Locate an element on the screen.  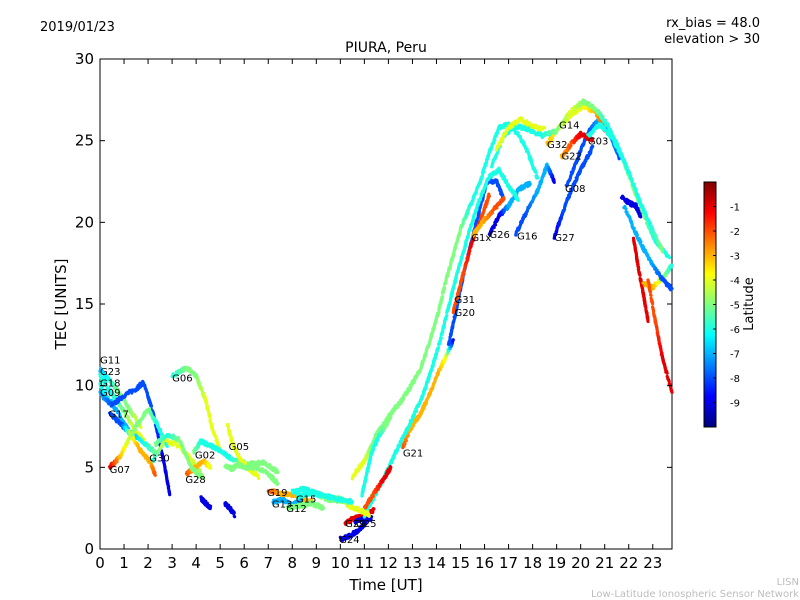
x-tick-label: 21 is located at coordinates (604, 563).